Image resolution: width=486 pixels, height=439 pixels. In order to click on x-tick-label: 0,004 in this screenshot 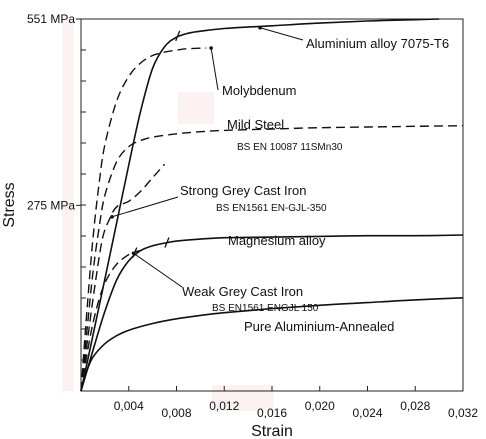, I will do `click(129, 406)`.